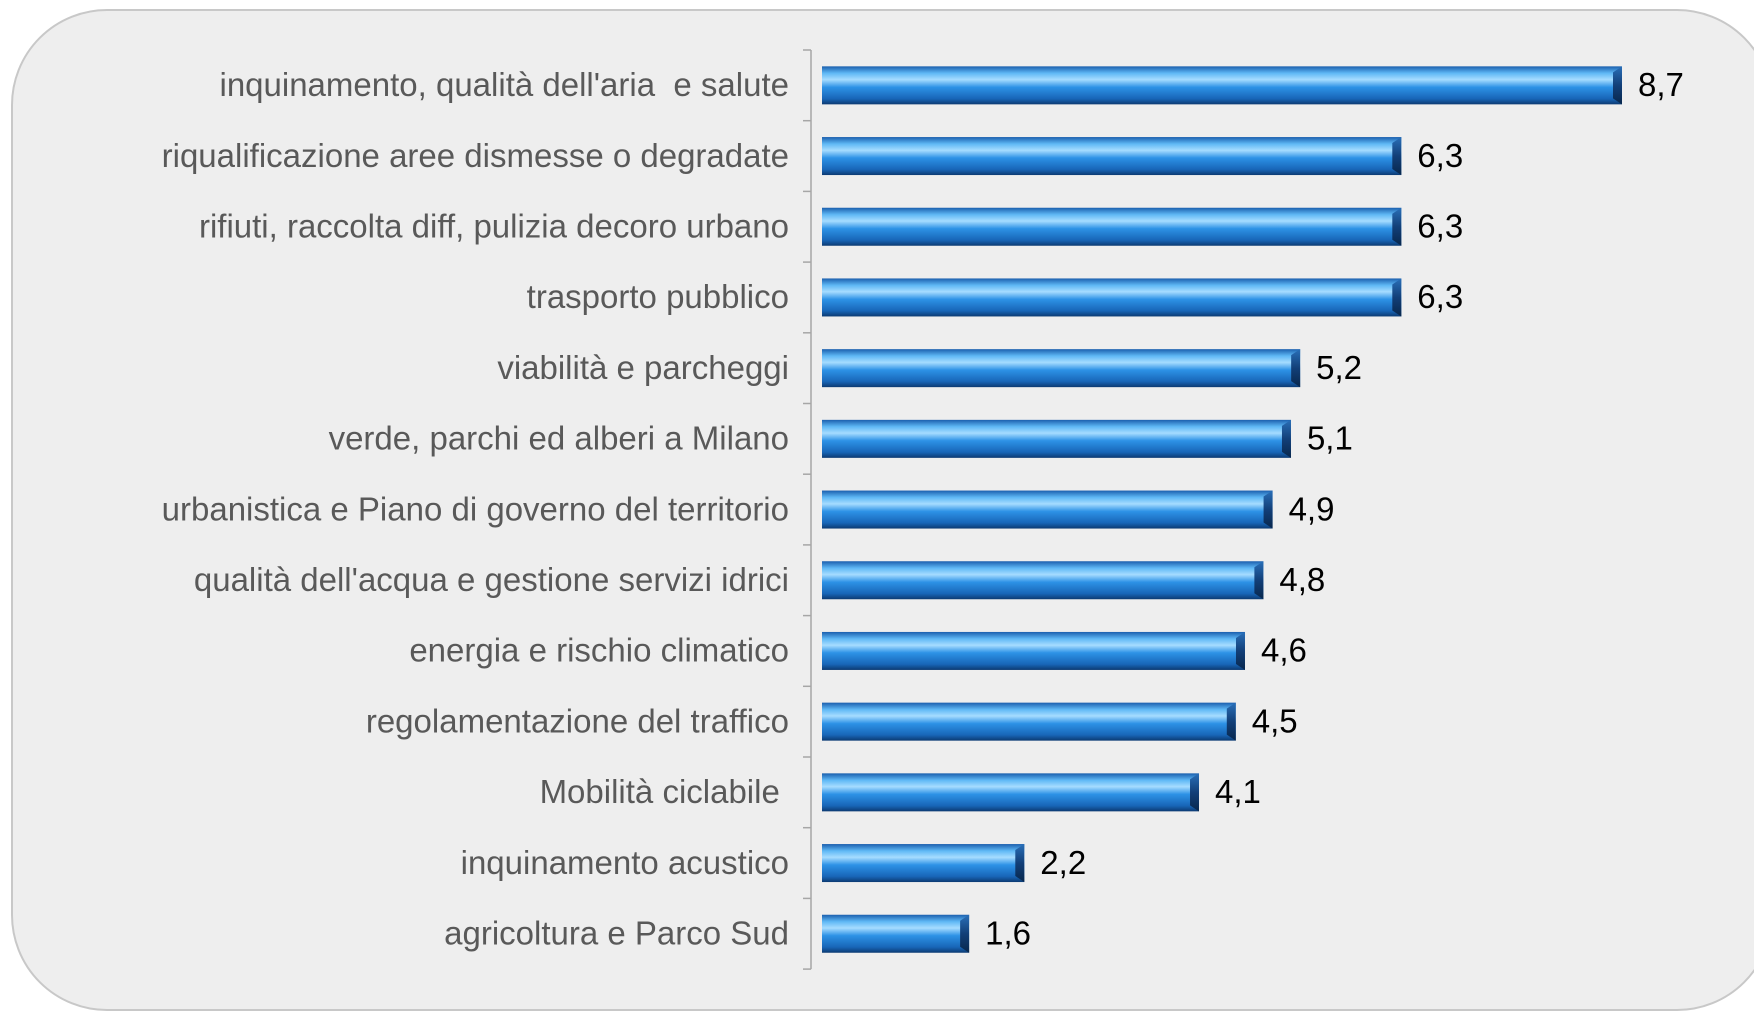 This screenshot has width=1754, height=1011. What do you see at coordinates (1275, 720) in the screenshot?
I see `value-label: 4,5` at bounding box center [1275, 720].